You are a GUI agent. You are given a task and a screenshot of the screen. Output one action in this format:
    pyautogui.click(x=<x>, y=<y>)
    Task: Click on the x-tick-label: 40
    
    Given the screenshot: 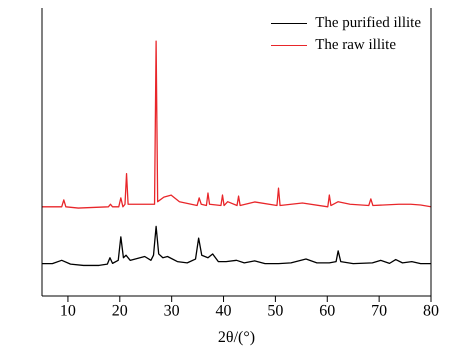 What is the action you would take?
    pyautogui.click(x=224, y=311)
    